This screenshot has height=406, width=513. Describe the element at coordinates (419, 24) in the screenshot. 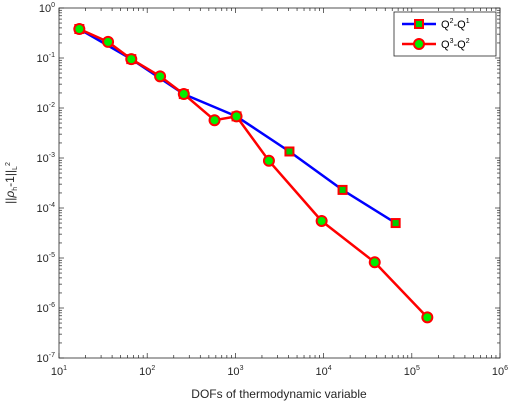

I see `legend-marker-q2q1` at that location.